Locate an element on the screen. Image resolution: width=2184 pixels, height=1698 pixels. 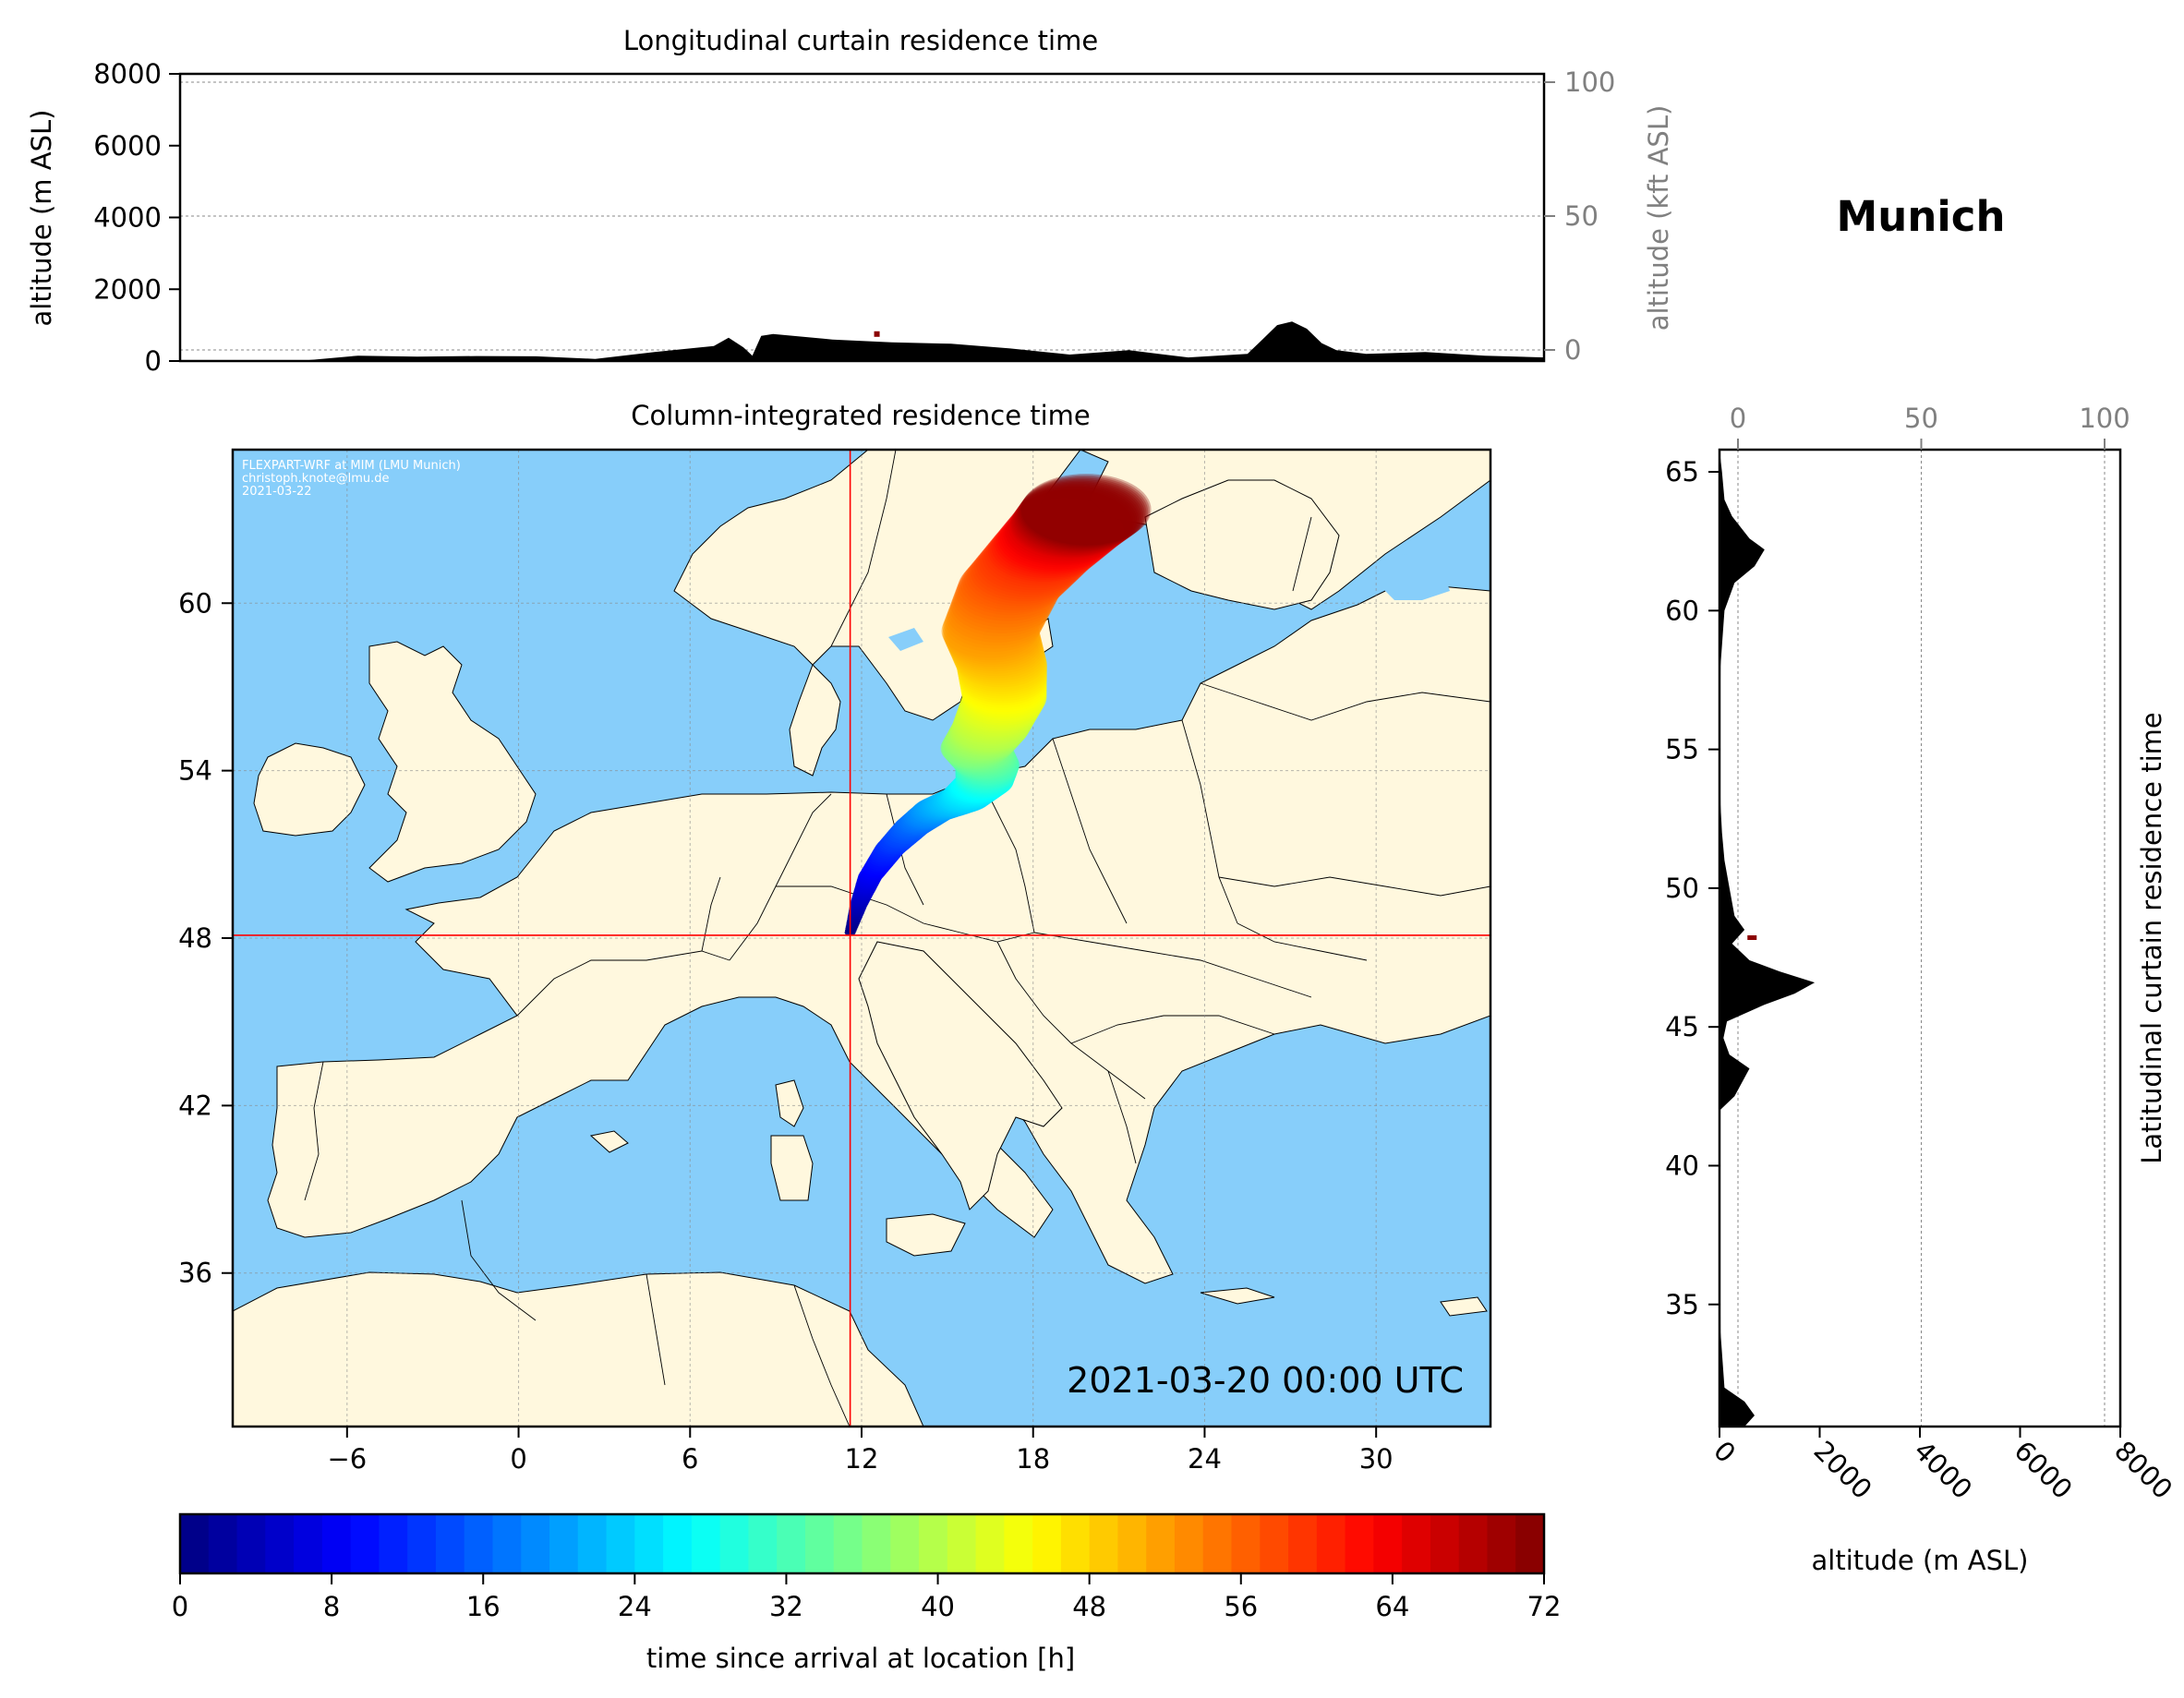
map-y-ticks: 36 42 48 54 60 is located at coordinates (205, 938).